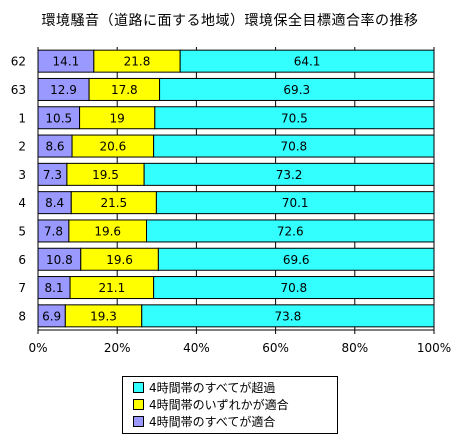 The height and width of the screenshot is (448, 460). Describe the element at coordinates (105, 175) in the screenshot. I see `data-label: 19.5` at that location.